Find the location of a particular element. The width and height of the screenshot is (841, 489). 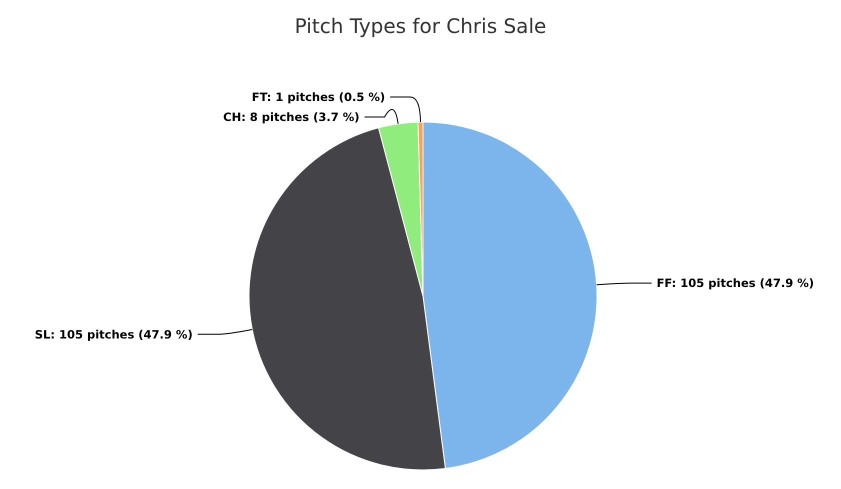

slice-label: CH is located at coordinates (232, 117).